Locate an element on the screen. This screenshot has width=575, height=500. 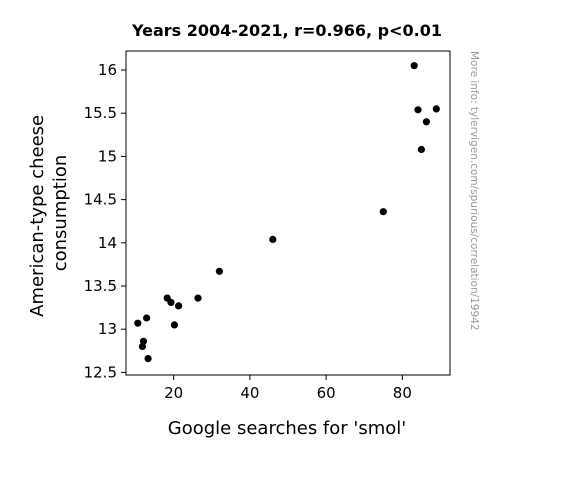
y-axis-label-line-1: American-type cheese is located at coordinates (37, 216).